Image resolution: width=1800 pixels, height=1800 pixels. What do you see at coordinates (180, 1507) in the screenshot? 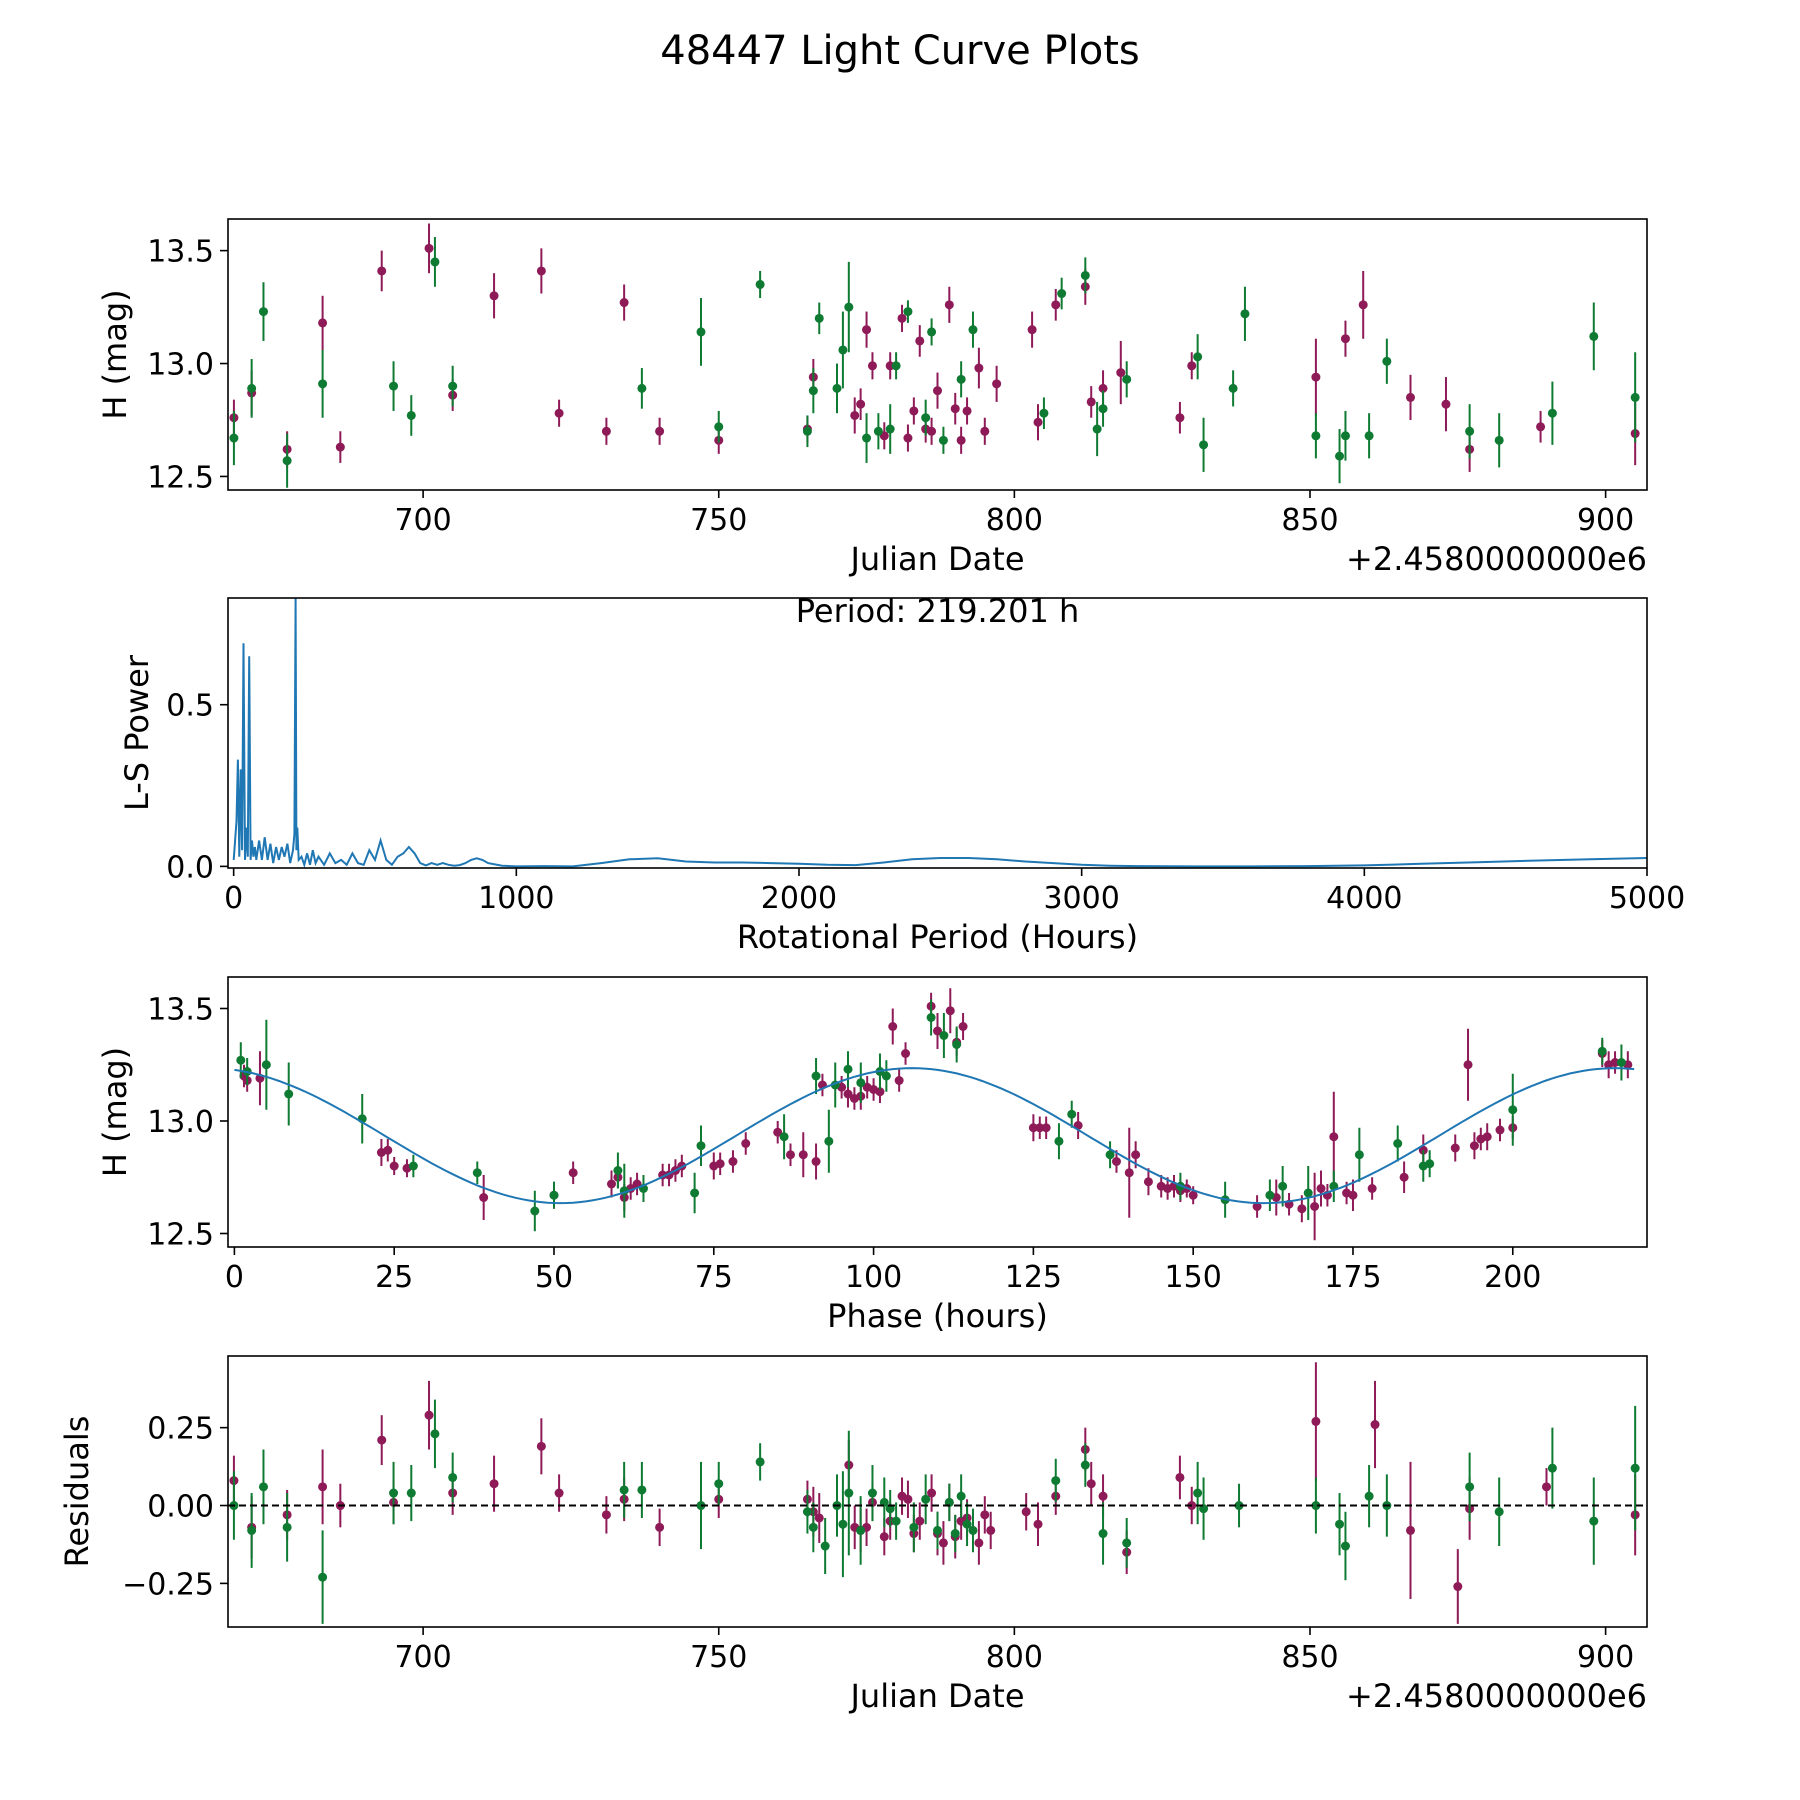
I see `residuals-ytick-label: 0.00` at bounding box center [180, 1507].